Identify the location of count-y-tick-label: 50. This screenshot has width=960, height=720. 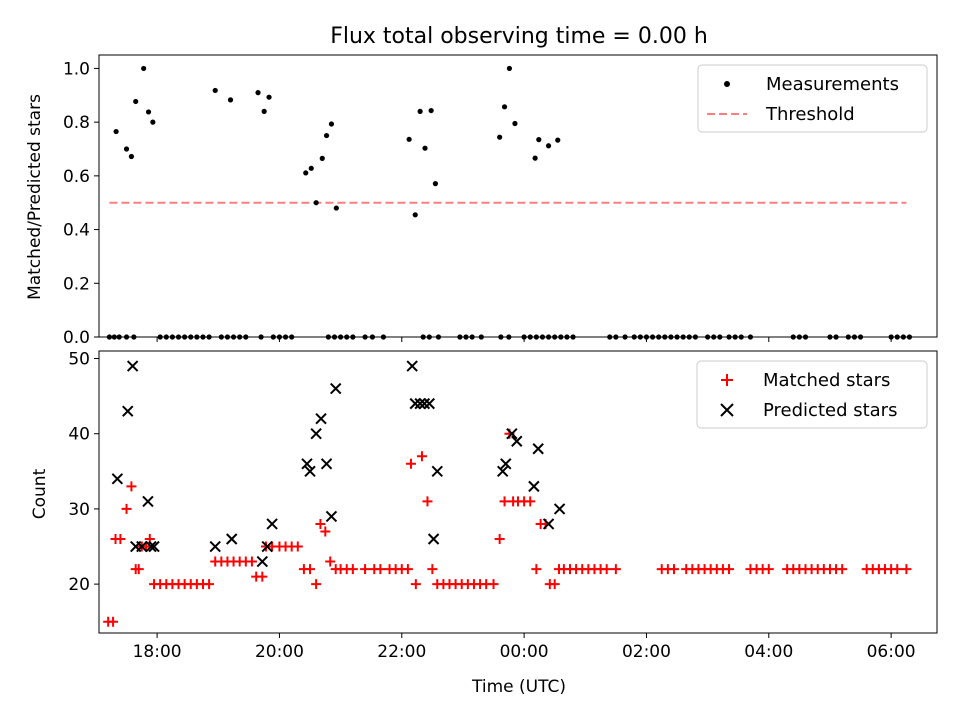
(79, 360).